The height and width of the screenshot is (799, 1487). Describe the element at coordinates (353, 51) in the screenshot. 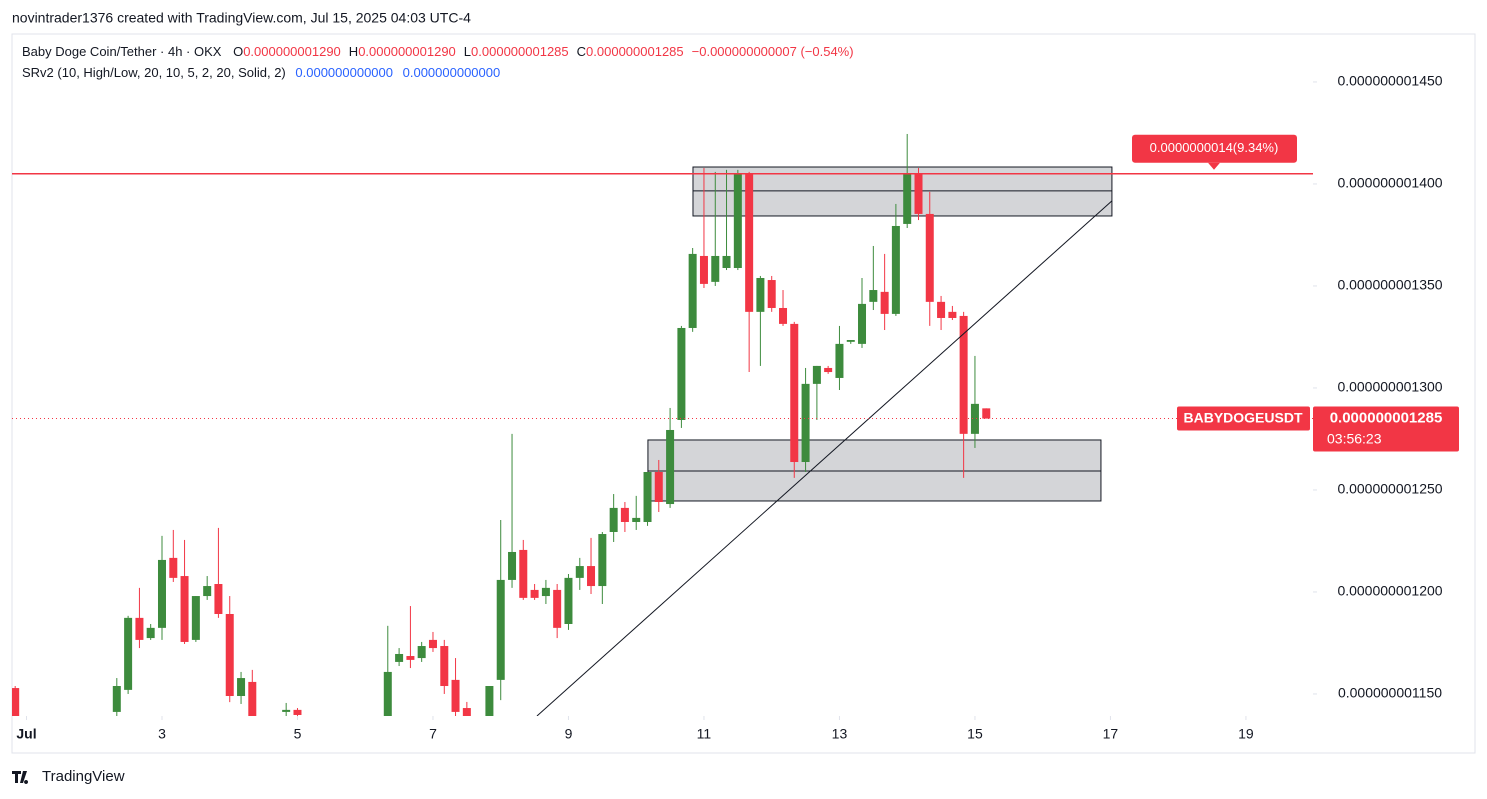

I see `ohlc-key: H` at that location.